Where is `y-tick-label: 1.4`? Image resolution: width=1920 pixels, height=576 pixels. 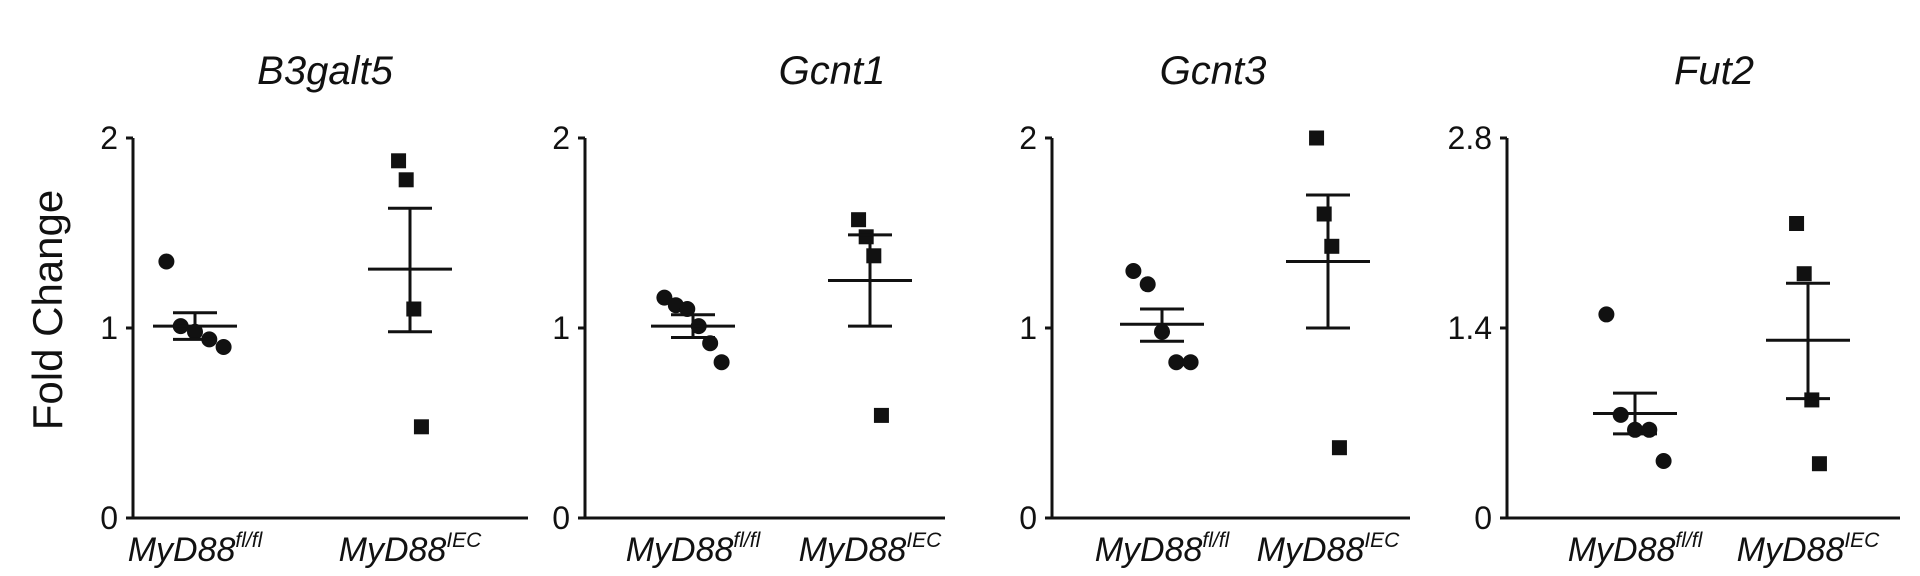 y-tick-label: 1.4 is located at coordinates (1470, 328).